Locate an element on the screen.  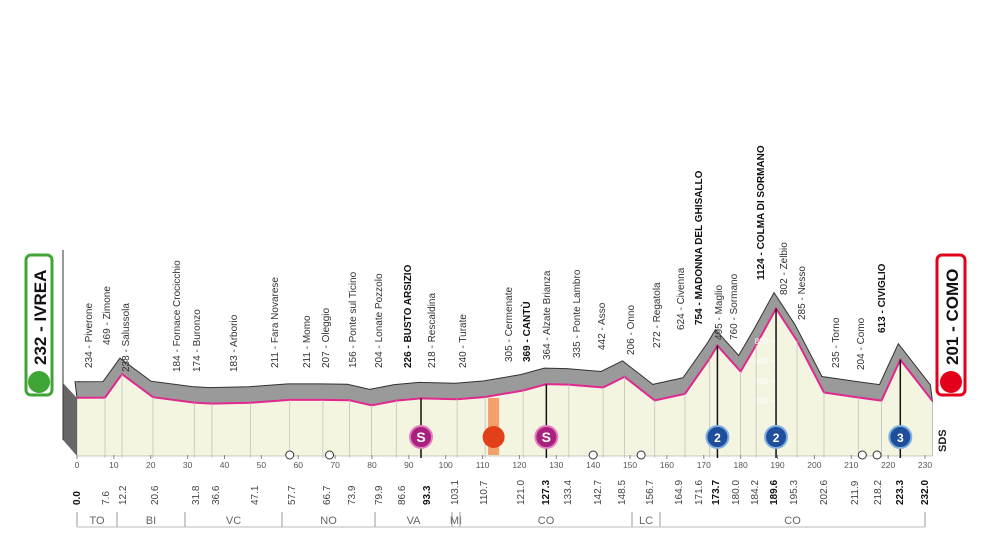
km-axis-label: 200 is located at coordinates (814, 465).